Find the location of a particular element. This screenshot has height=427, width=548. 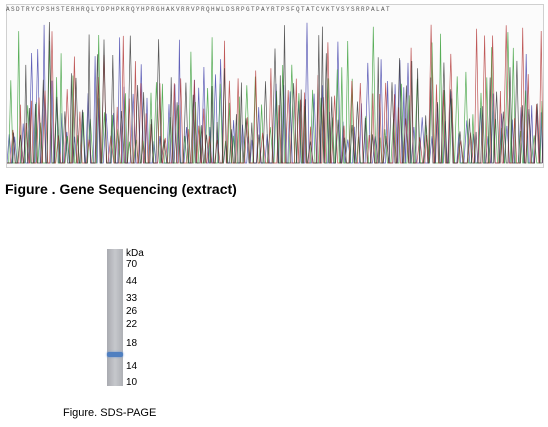

marker-label: 10 is located at coordinates (132, 382).